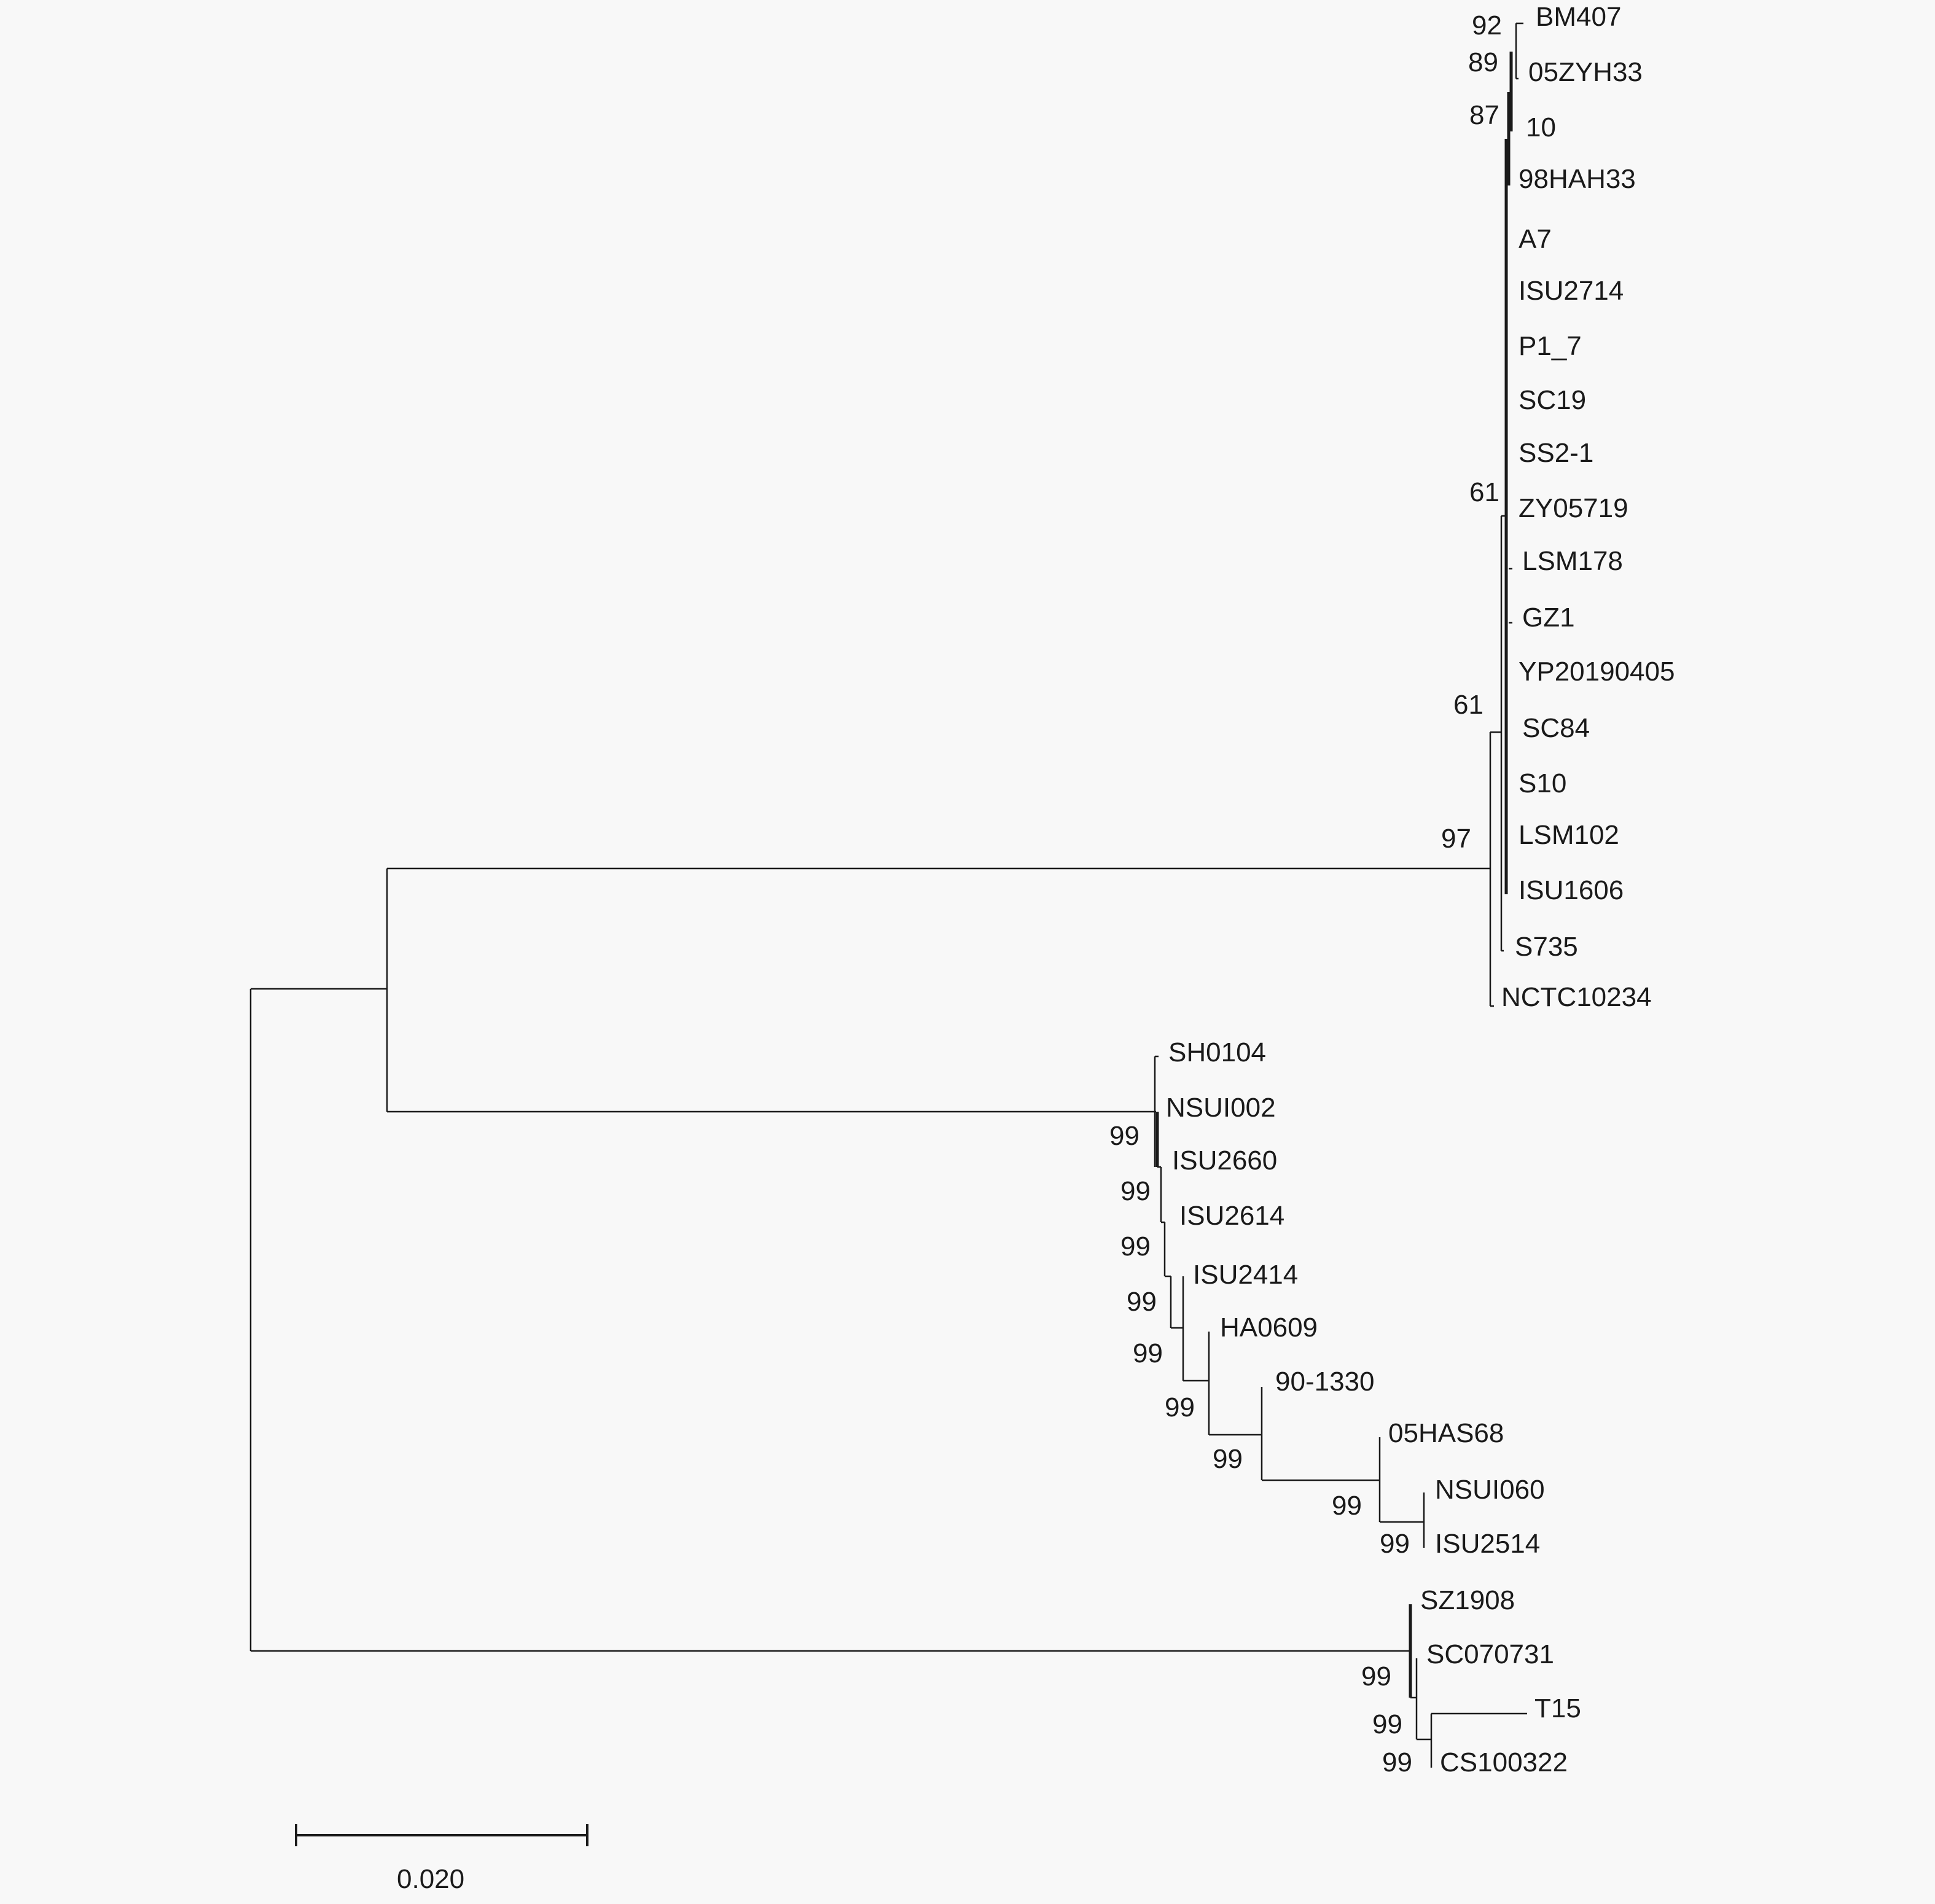 The height and width of the screenshot is (1904, 1935). I want to click on taxon-label: LSM178, so click(1572, 561).